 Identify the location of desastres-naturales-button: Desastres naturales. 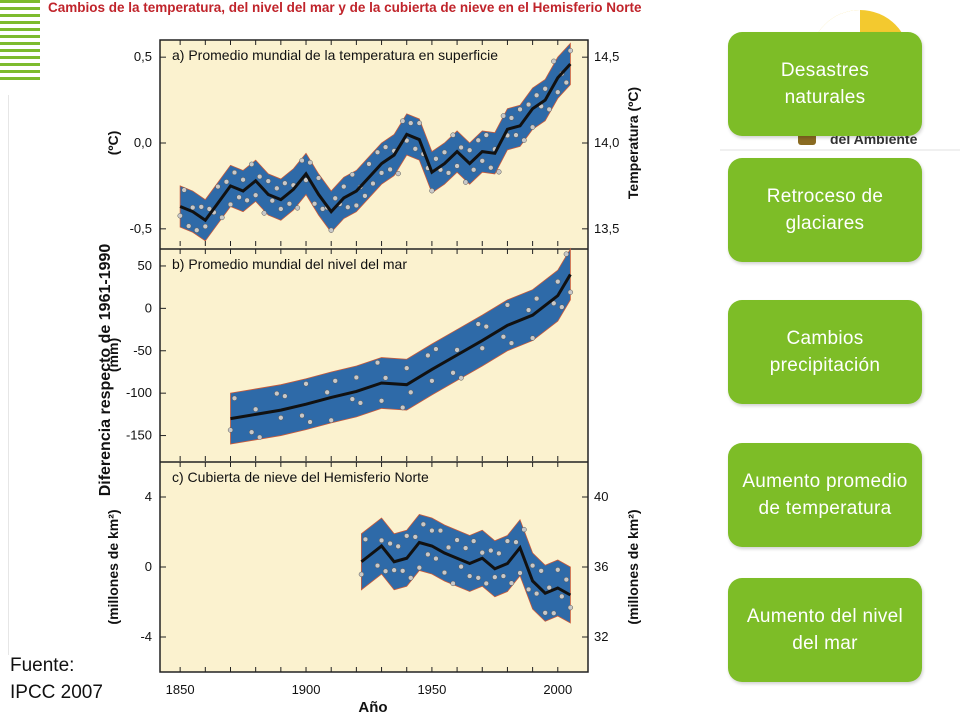
(825, 84).